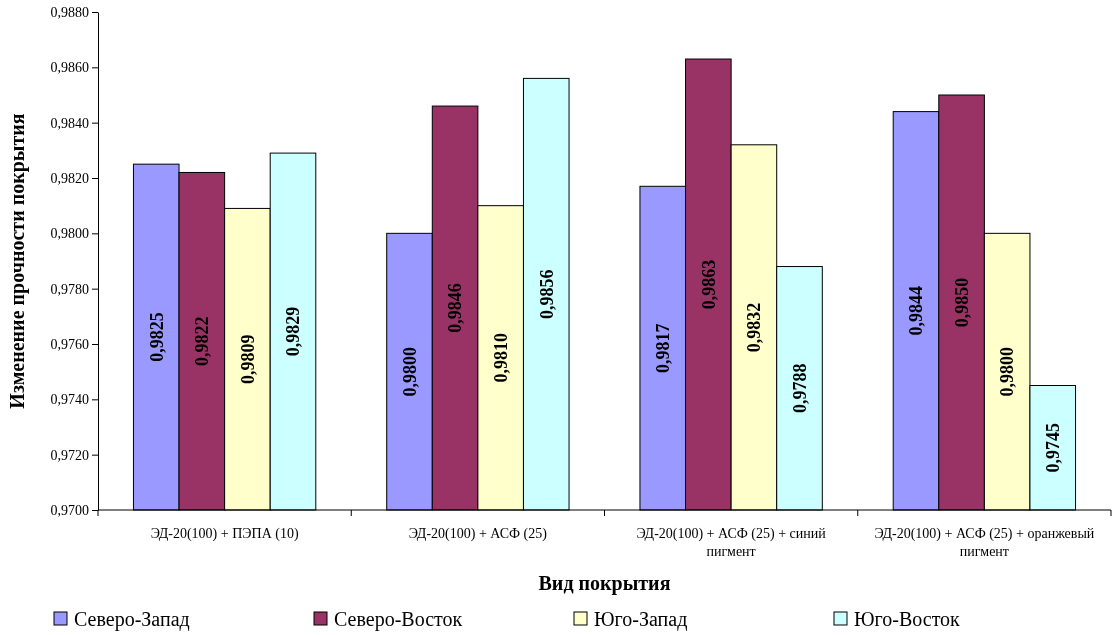 This screenshot has width=1118, height=635. I want to click on data-label: 0,9788, so click(799, 388).